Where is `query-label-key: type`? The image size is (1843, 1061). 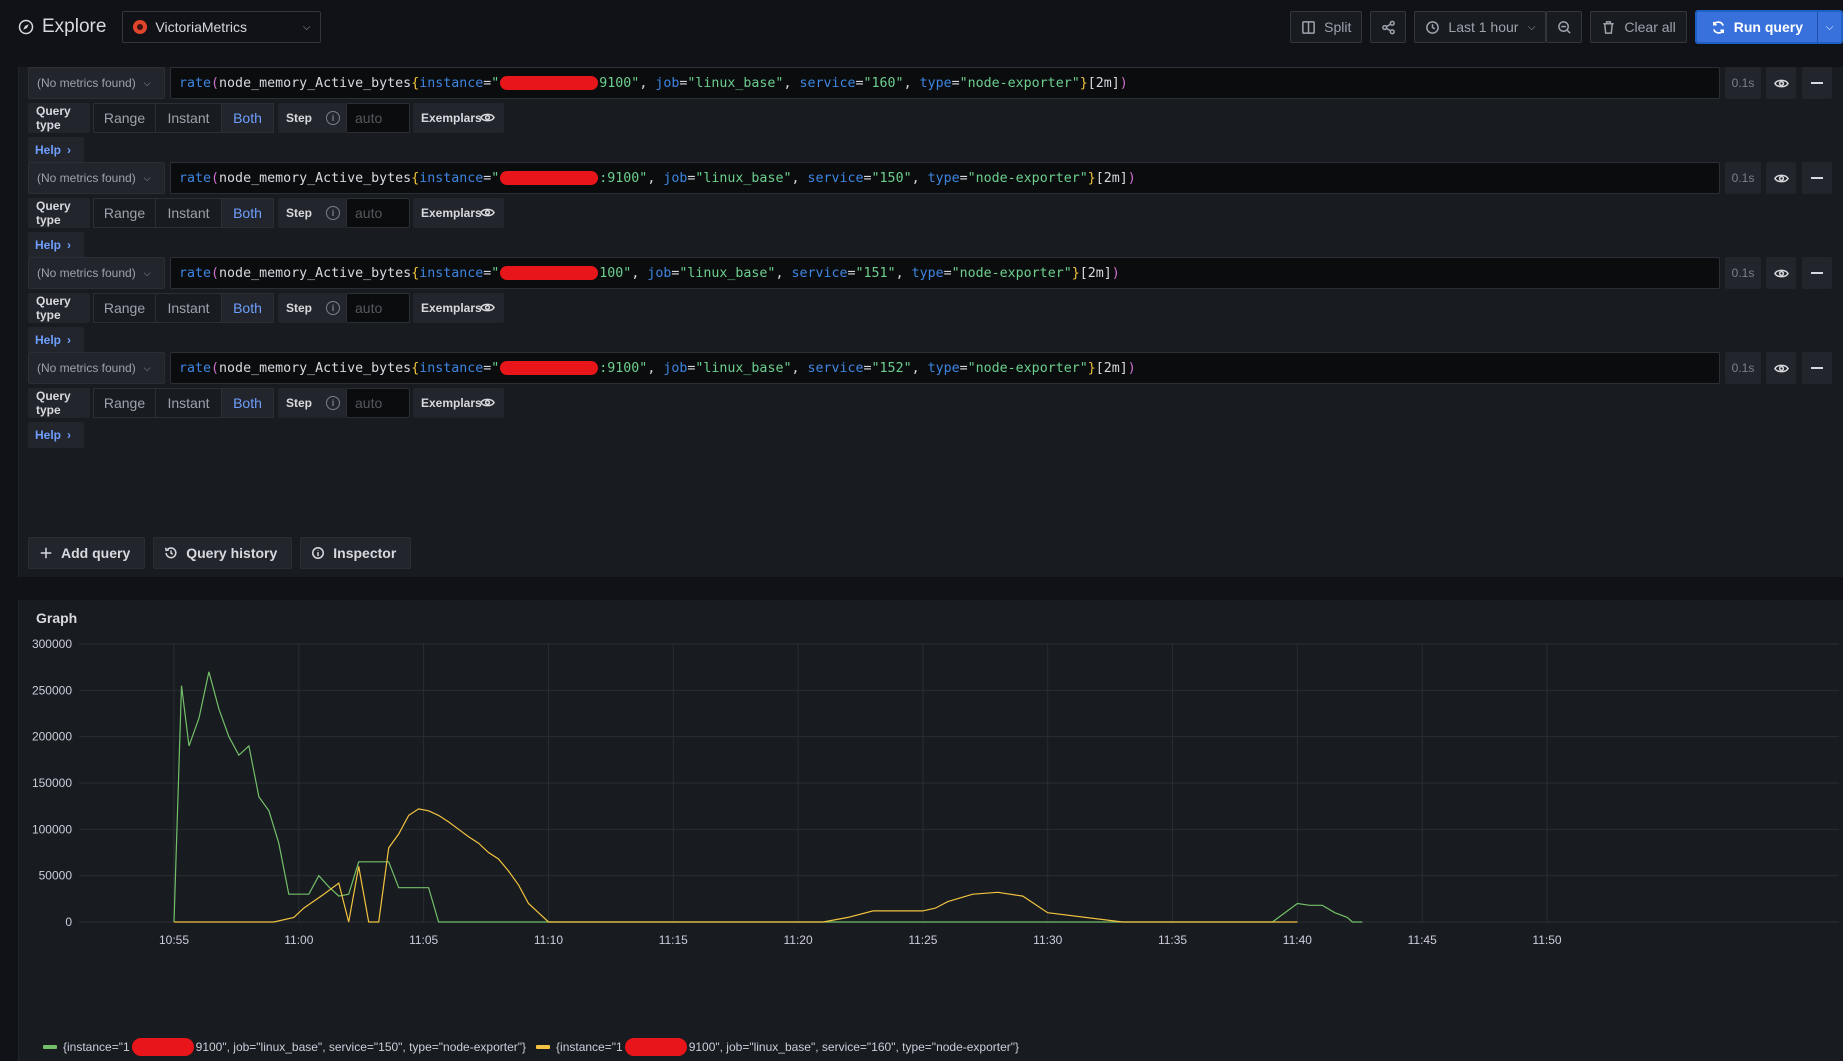 query-label-key: type is located at coordinates (943, 368).